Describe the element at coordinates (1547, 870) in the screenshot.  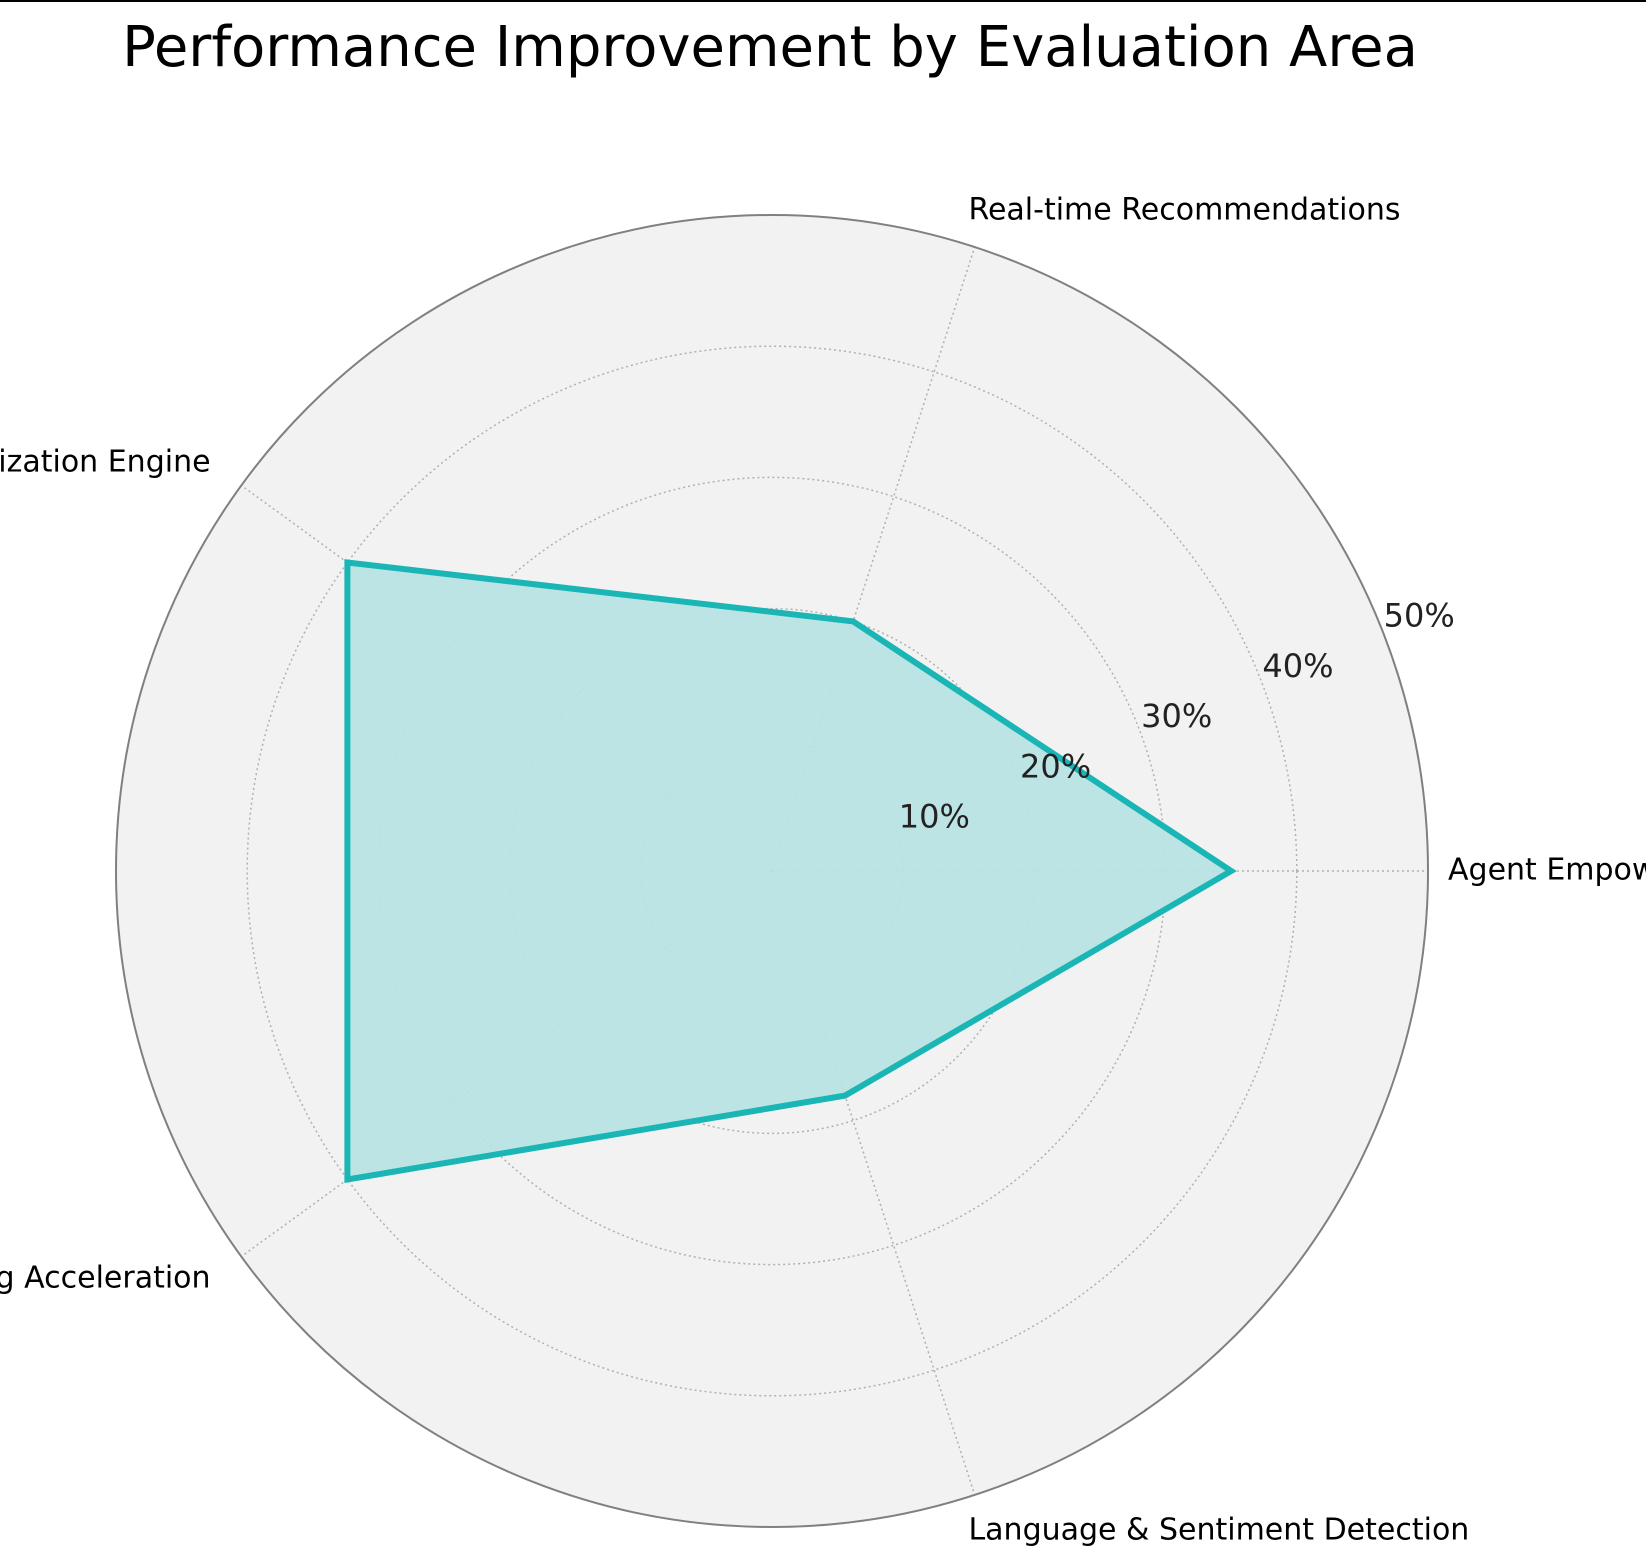
I see `category-label: Agent Empowerment` at that location.